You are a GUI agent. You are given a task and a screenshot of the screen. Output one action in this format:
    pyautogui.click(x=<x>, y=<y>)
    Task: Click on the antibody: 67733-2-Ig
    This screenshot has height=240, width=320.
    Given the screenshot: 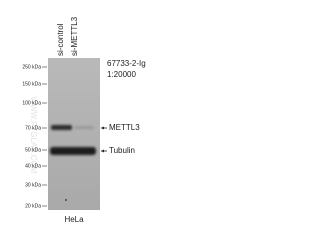 What is the action you would take?
    pyautogui.click(x=126, y=63)
    